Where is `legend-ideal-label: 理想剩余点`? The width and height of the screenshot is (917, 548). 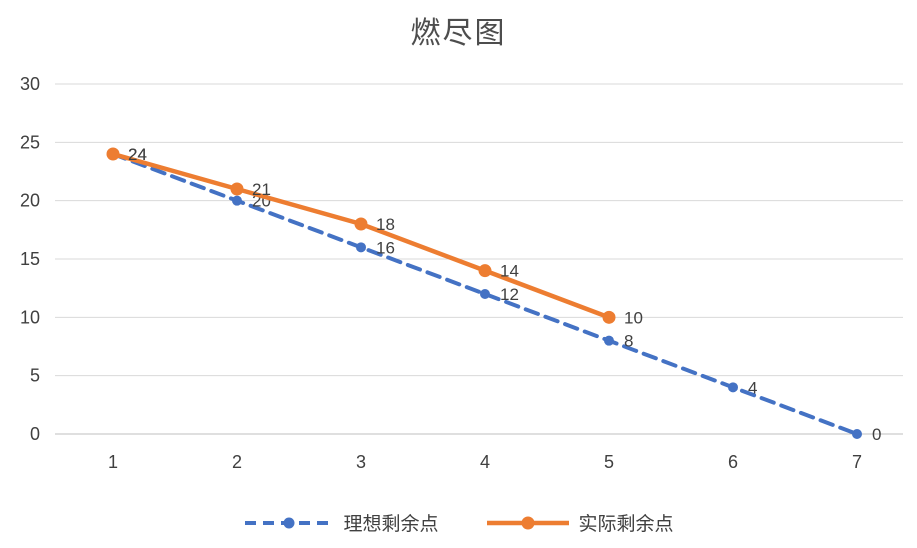
legend-ideal-label: 理想剩余点 is located at coordinates (391, 524).